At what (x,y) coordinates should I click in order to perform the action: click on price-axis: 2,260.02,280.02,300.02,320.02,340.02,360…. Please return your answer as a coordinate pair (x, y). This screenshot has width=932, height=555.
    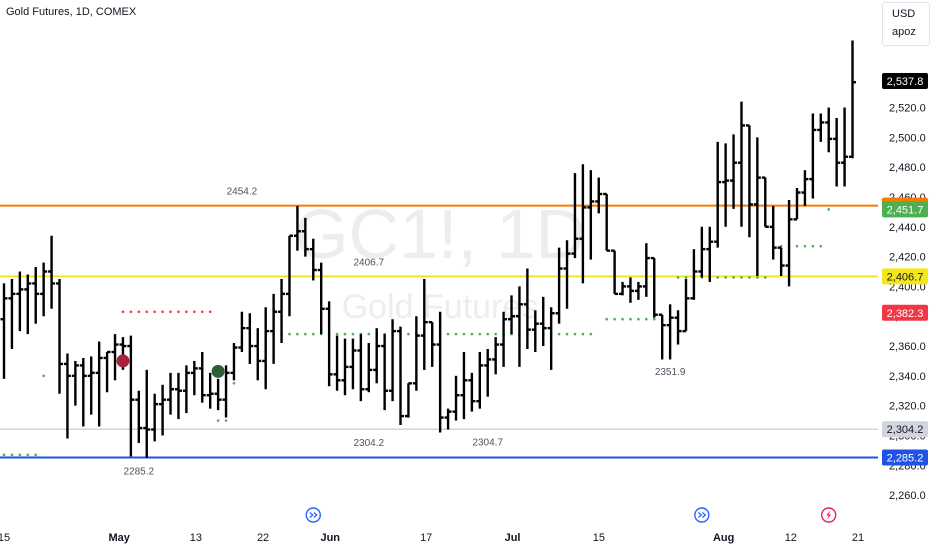
    Looking at the image, I should click on (907, 287).